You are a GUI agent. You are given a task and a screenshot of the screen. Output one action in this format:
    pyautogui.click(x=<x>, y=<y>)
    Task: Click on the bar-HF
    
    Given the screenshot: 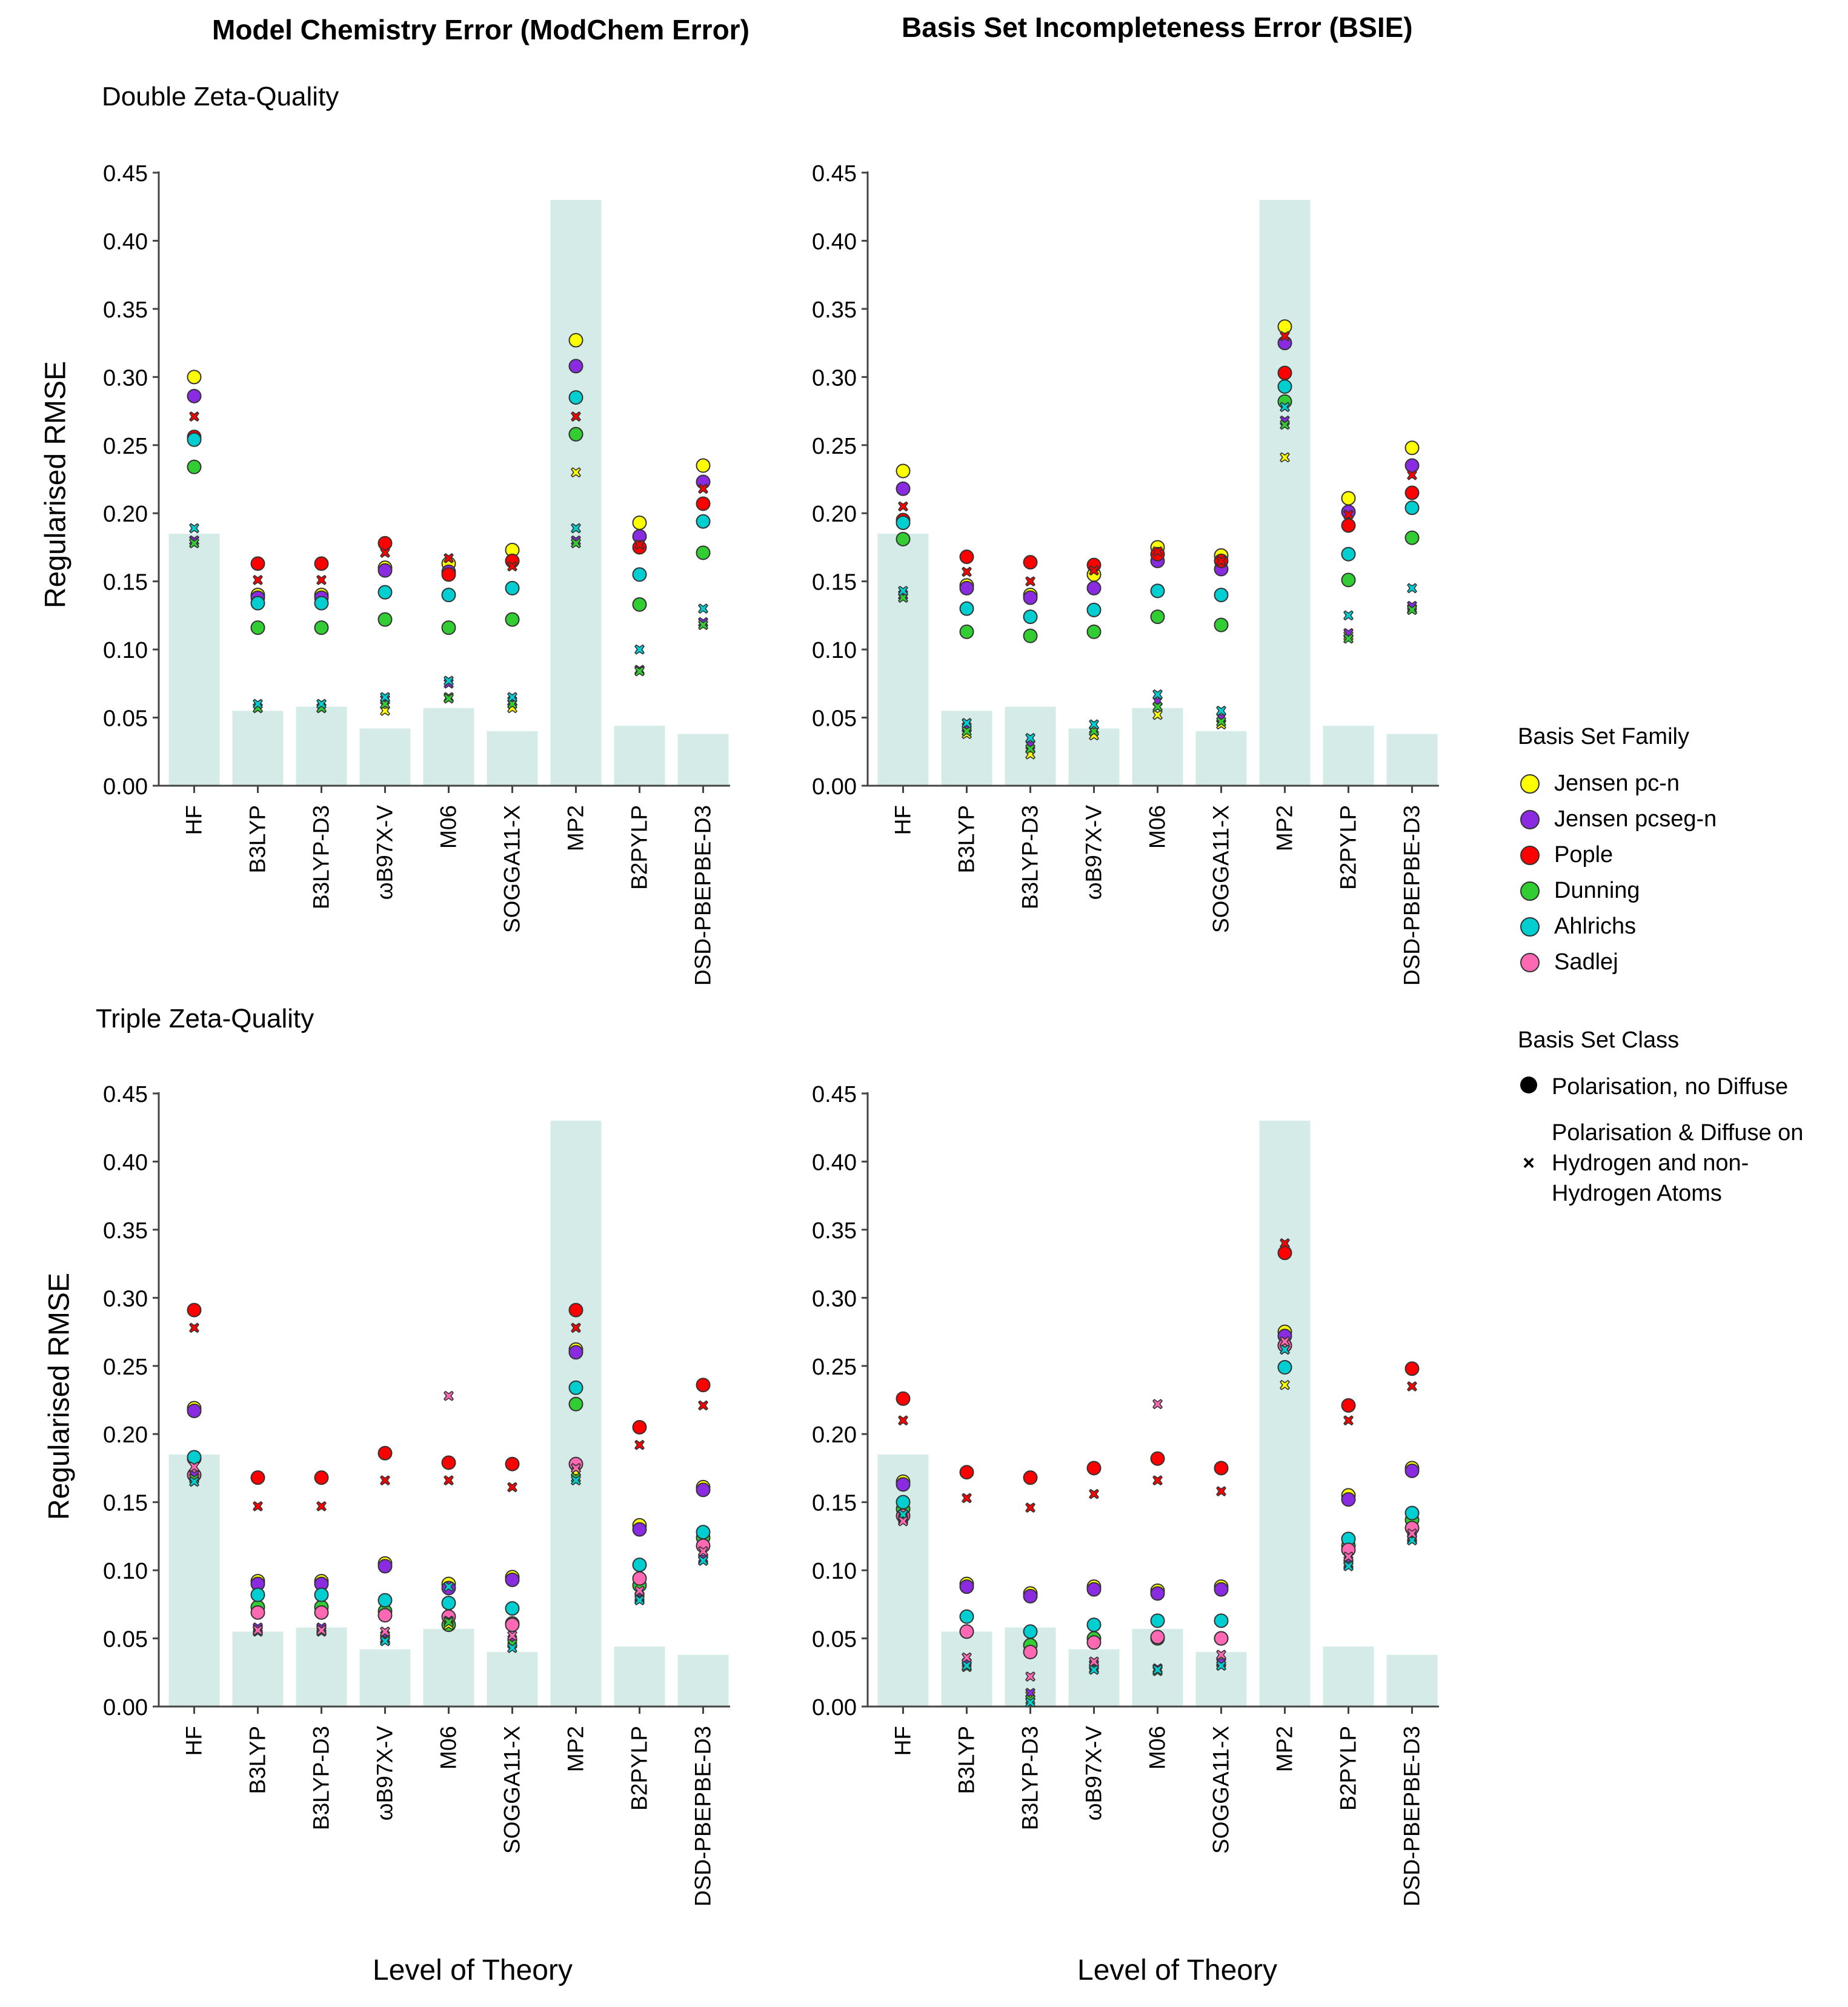 What is the action you would take?
    pyautogui.click(x=903, y=659)
    